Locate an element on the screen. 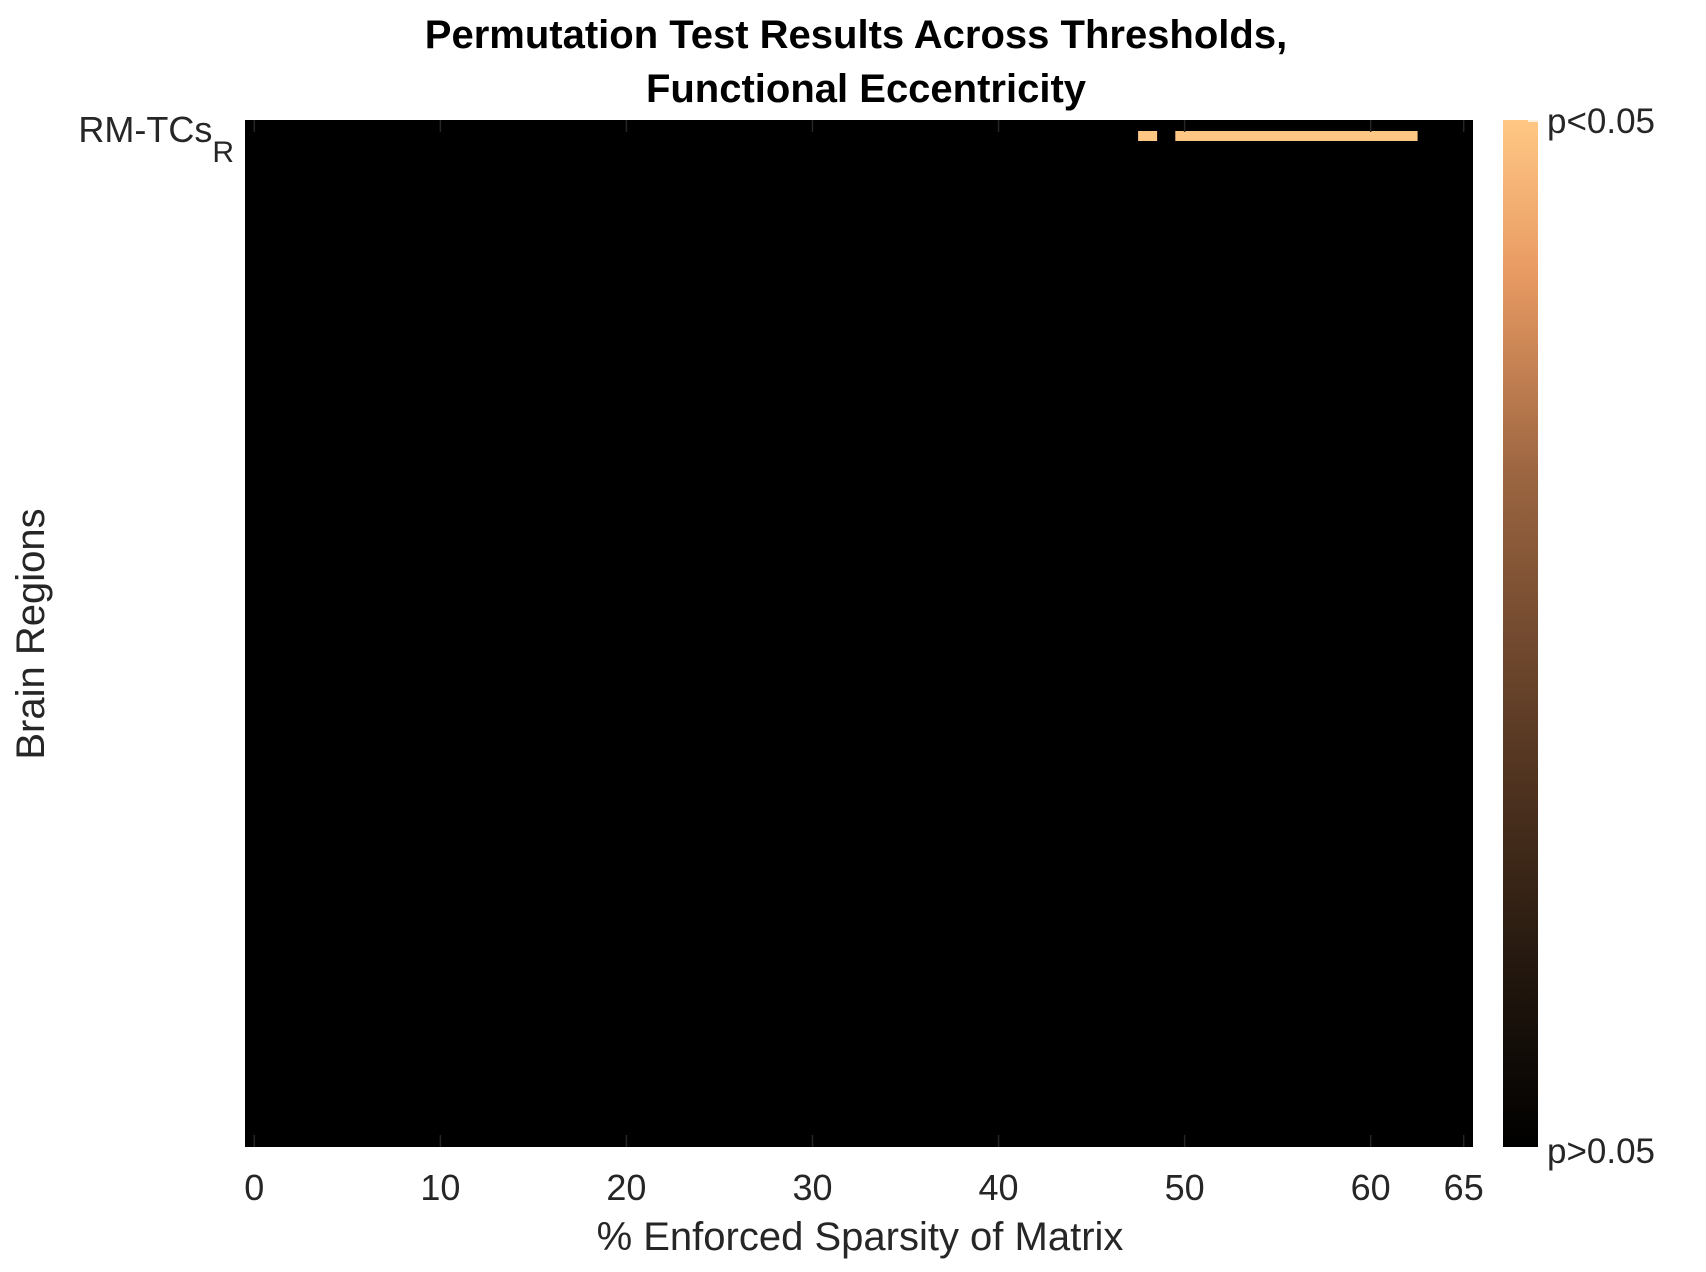 This screenshot has height=1272, width=1706. x-tick-label: 40 is located at coordinates (999, 1187).